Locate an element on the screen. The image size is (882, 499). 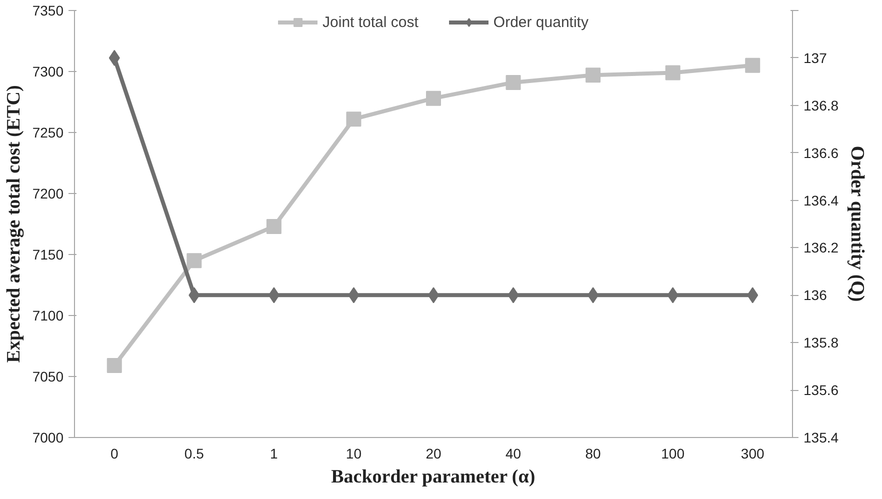
y2-tick-label: 135.4 is located at coordinates (821, 438).